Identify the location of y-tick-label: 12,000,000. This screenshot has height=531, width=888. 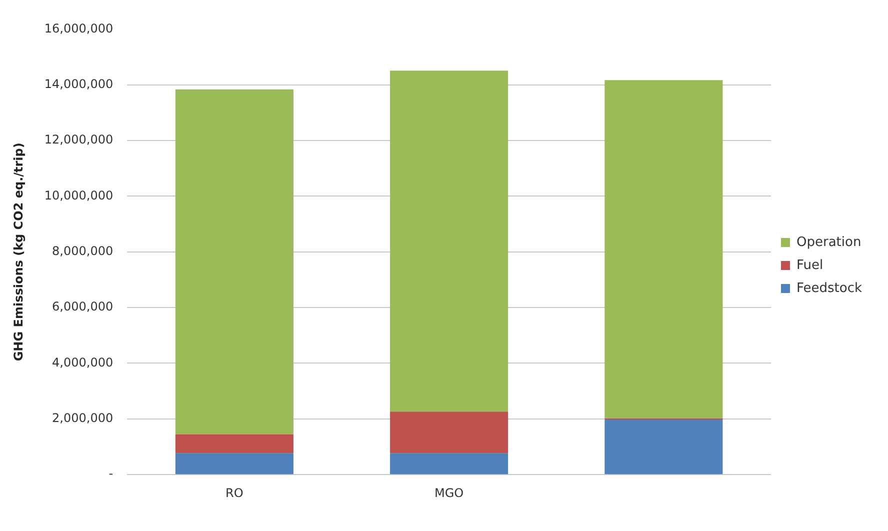
(79, 139).